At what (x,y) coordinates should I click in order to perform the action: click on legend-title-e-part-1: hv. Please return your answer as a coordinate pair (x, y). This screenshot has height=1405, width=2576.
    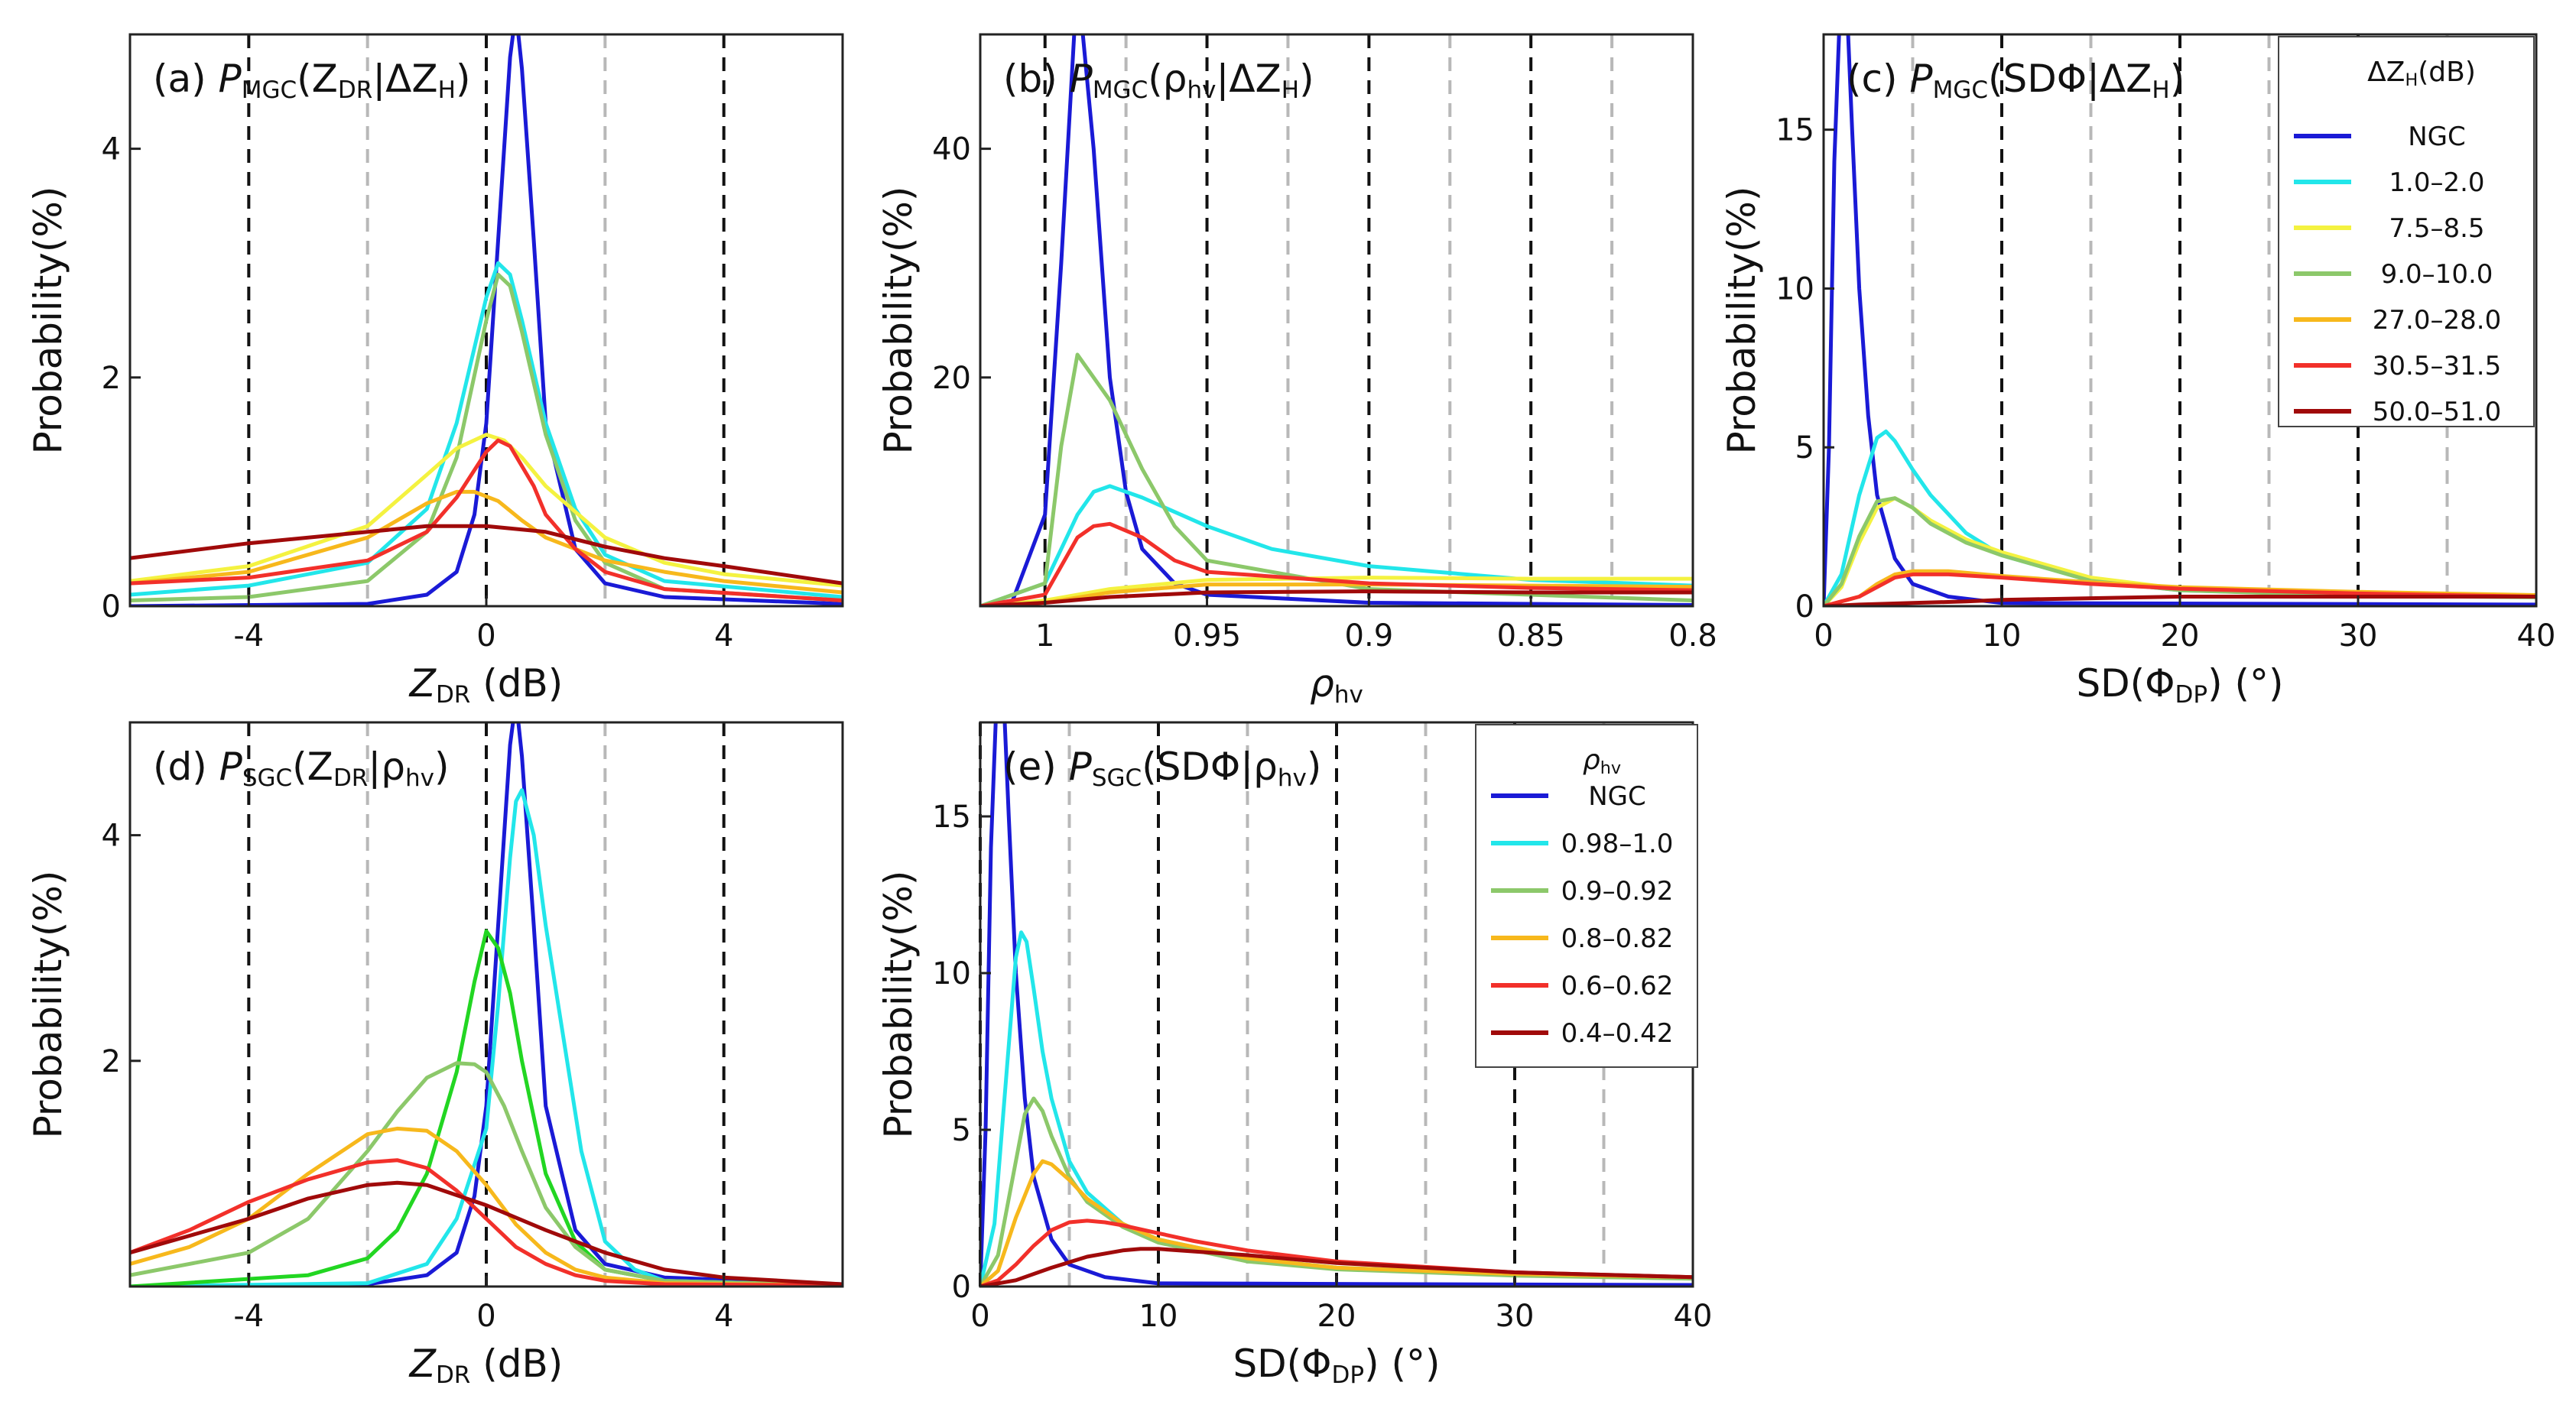
    Looking at the image, I should click on (1611, 768).